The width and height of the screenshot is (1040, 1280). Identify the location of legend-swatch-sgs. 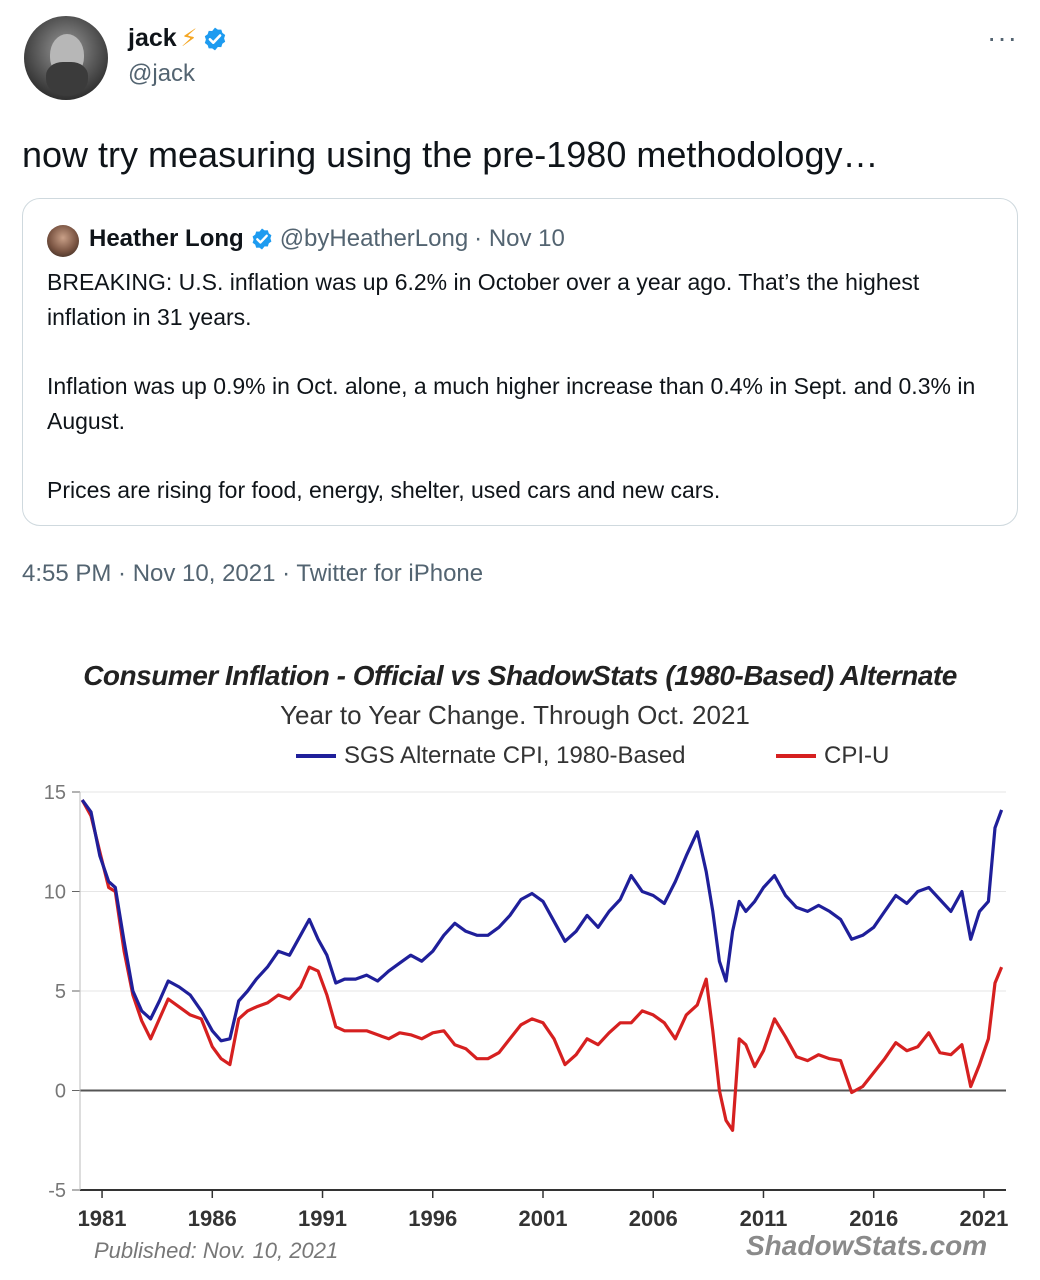
(316, 756).